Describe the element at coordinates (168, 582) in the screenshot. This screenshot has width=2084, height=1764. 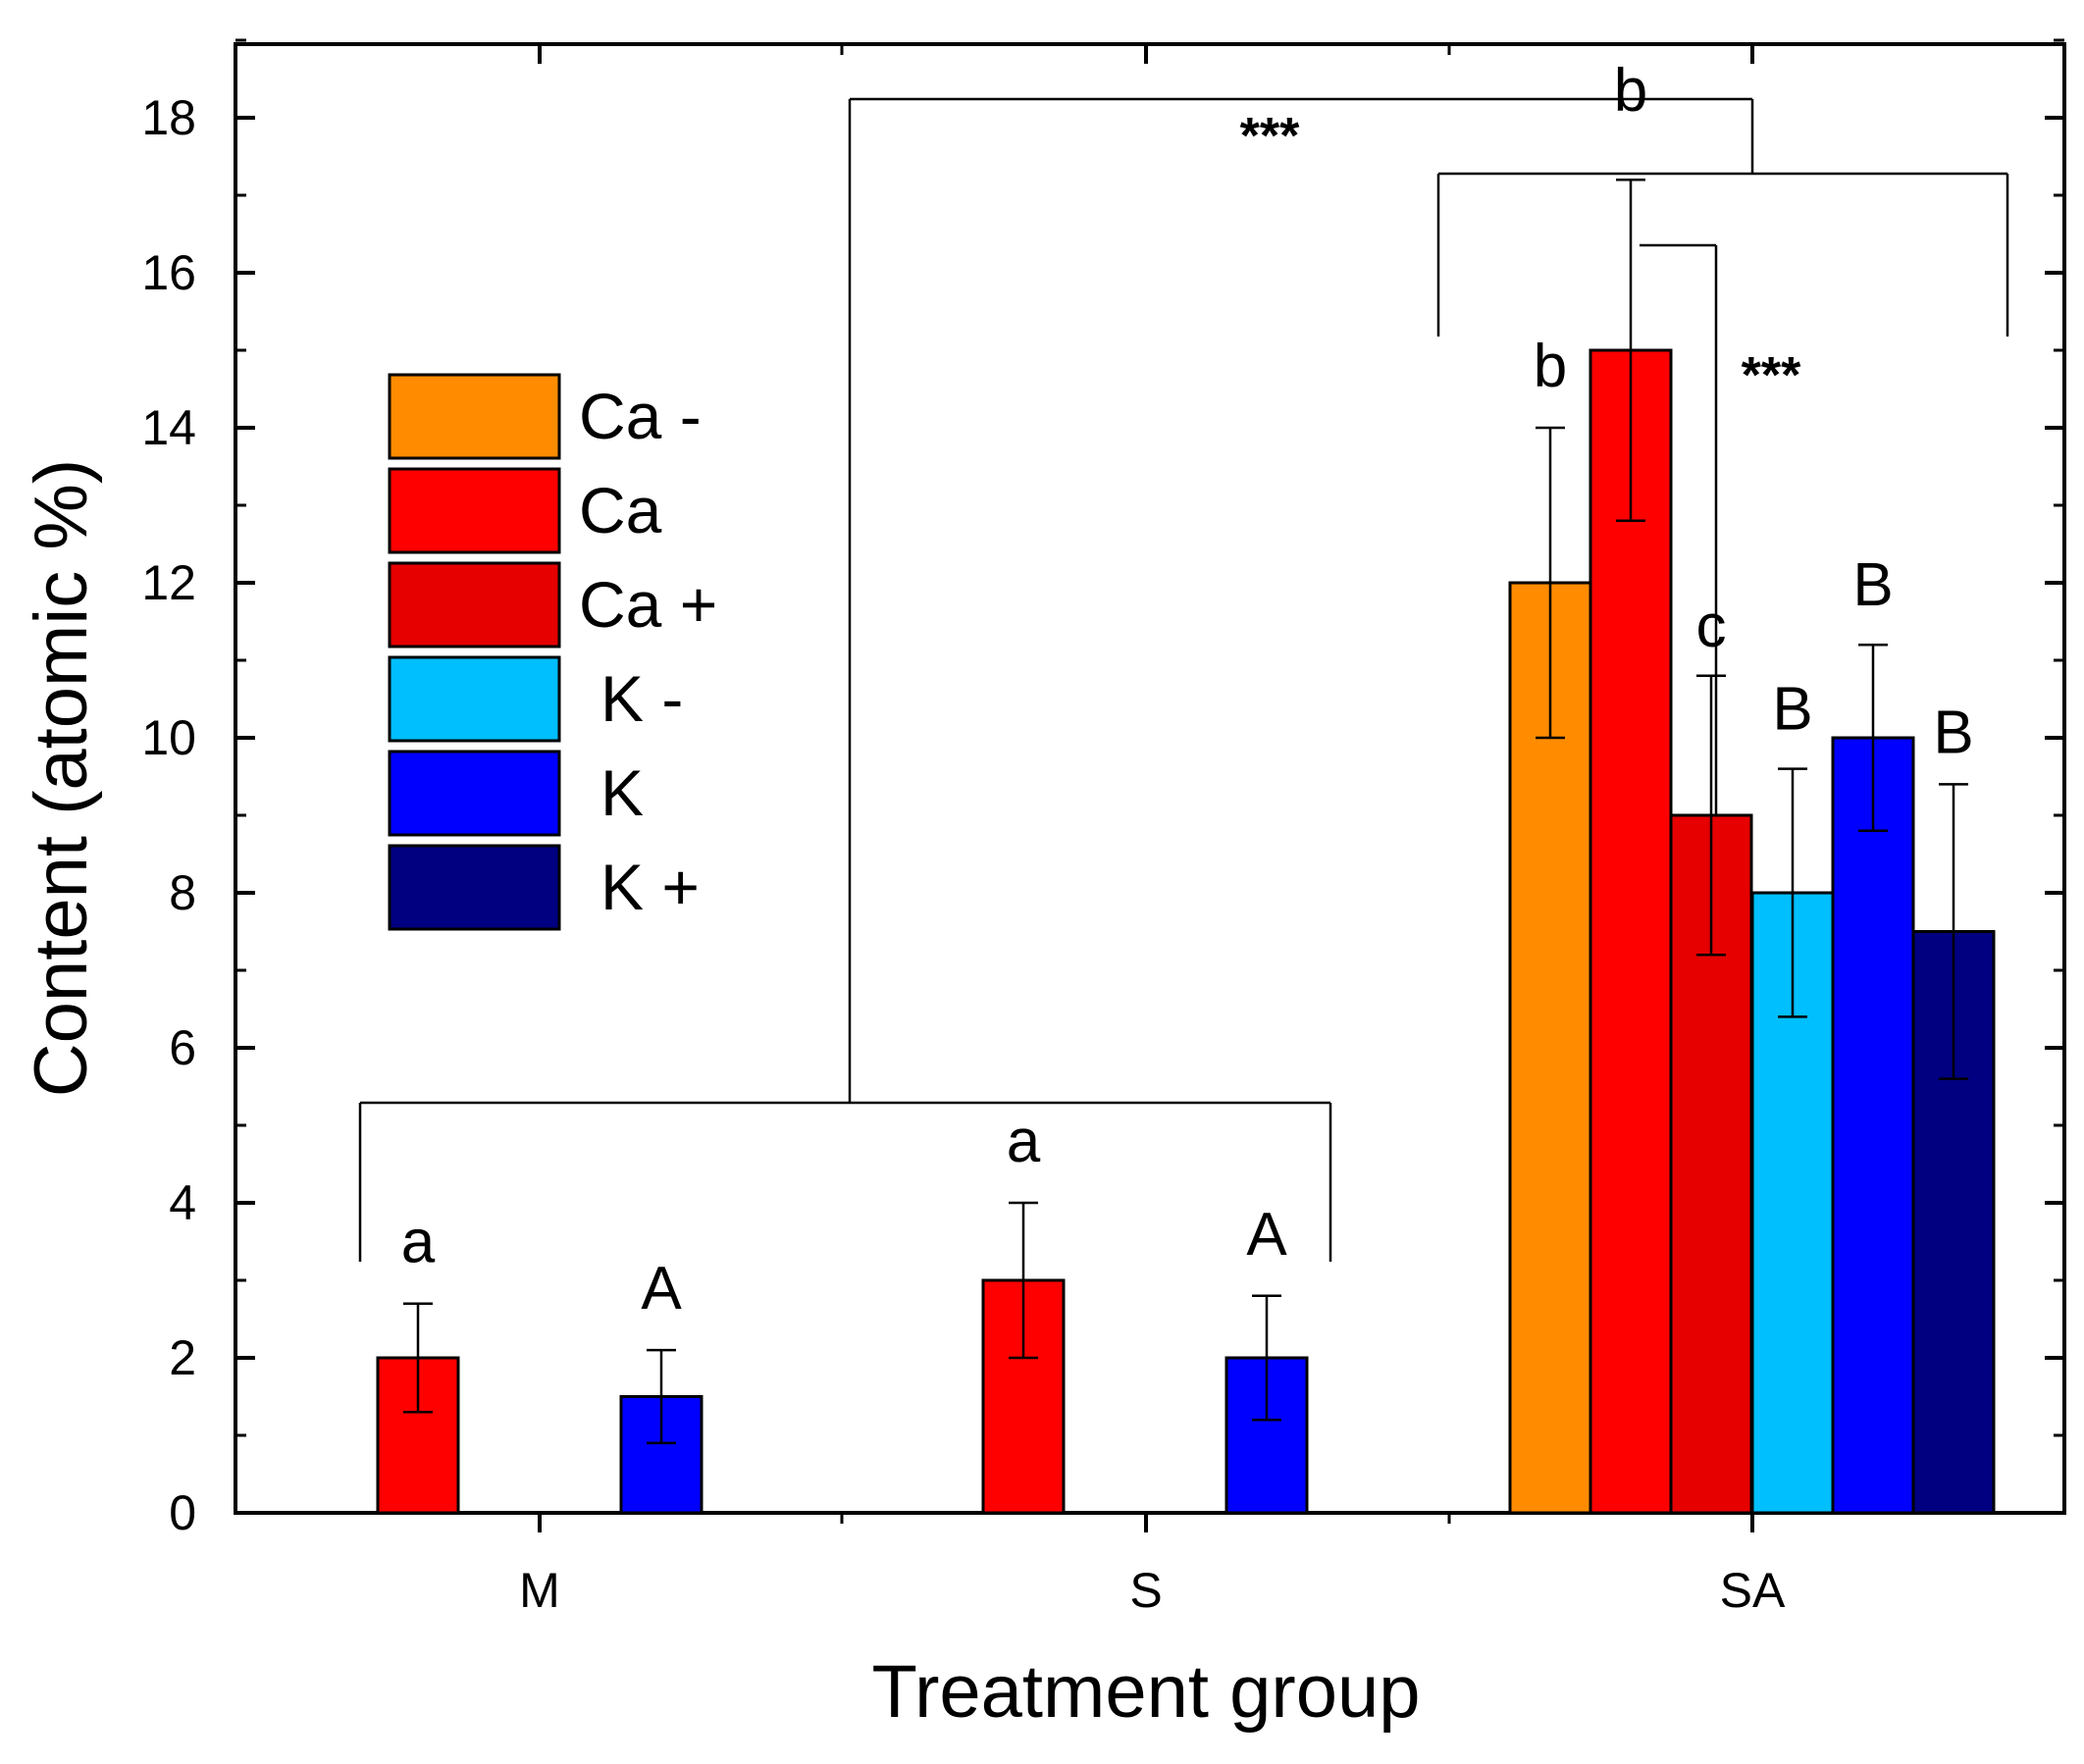
I see `y-tick-label: 12` at that location.